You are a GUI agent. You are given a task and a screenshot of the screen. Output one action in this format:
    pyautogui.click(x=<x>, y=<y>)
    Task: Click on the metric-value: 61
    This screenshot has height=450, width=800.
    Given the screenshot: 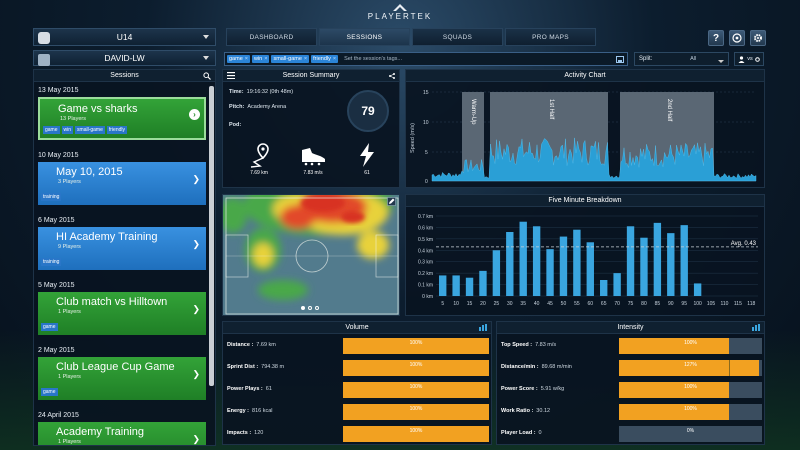 What is the action you would take?
    pyautogui.click(x=268, y=389)
    